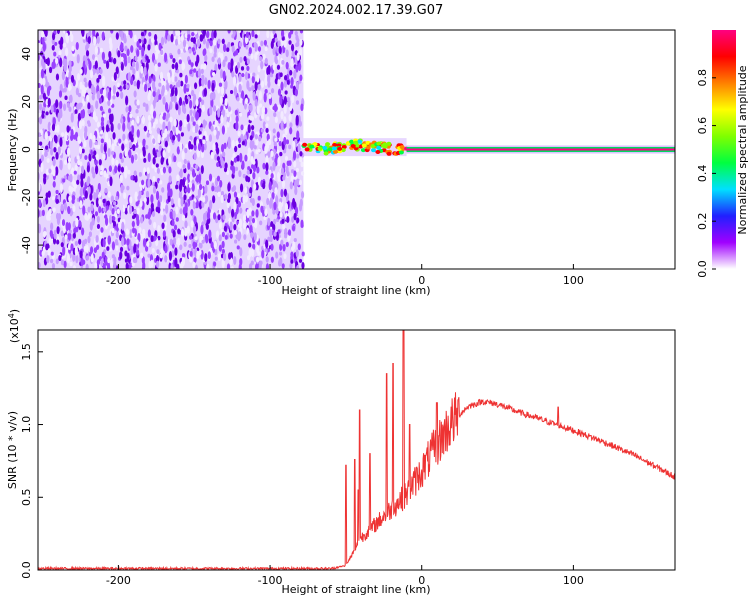  What do you see at coordinates (26, 352) in the screenshot?
I see `y-tick-label: 1.5` at bounding box center [26, 352].